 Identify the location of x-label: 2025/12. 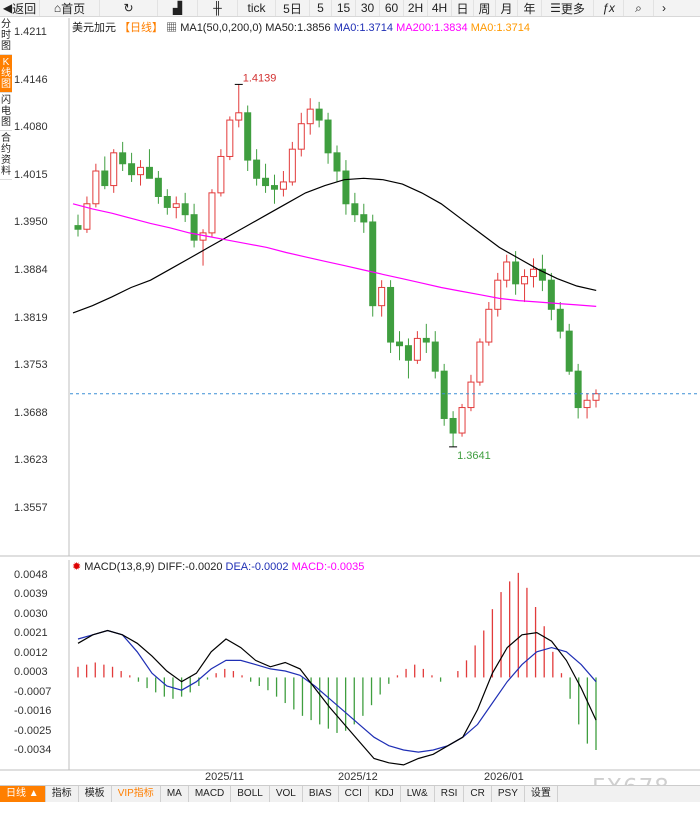
(358, 777).